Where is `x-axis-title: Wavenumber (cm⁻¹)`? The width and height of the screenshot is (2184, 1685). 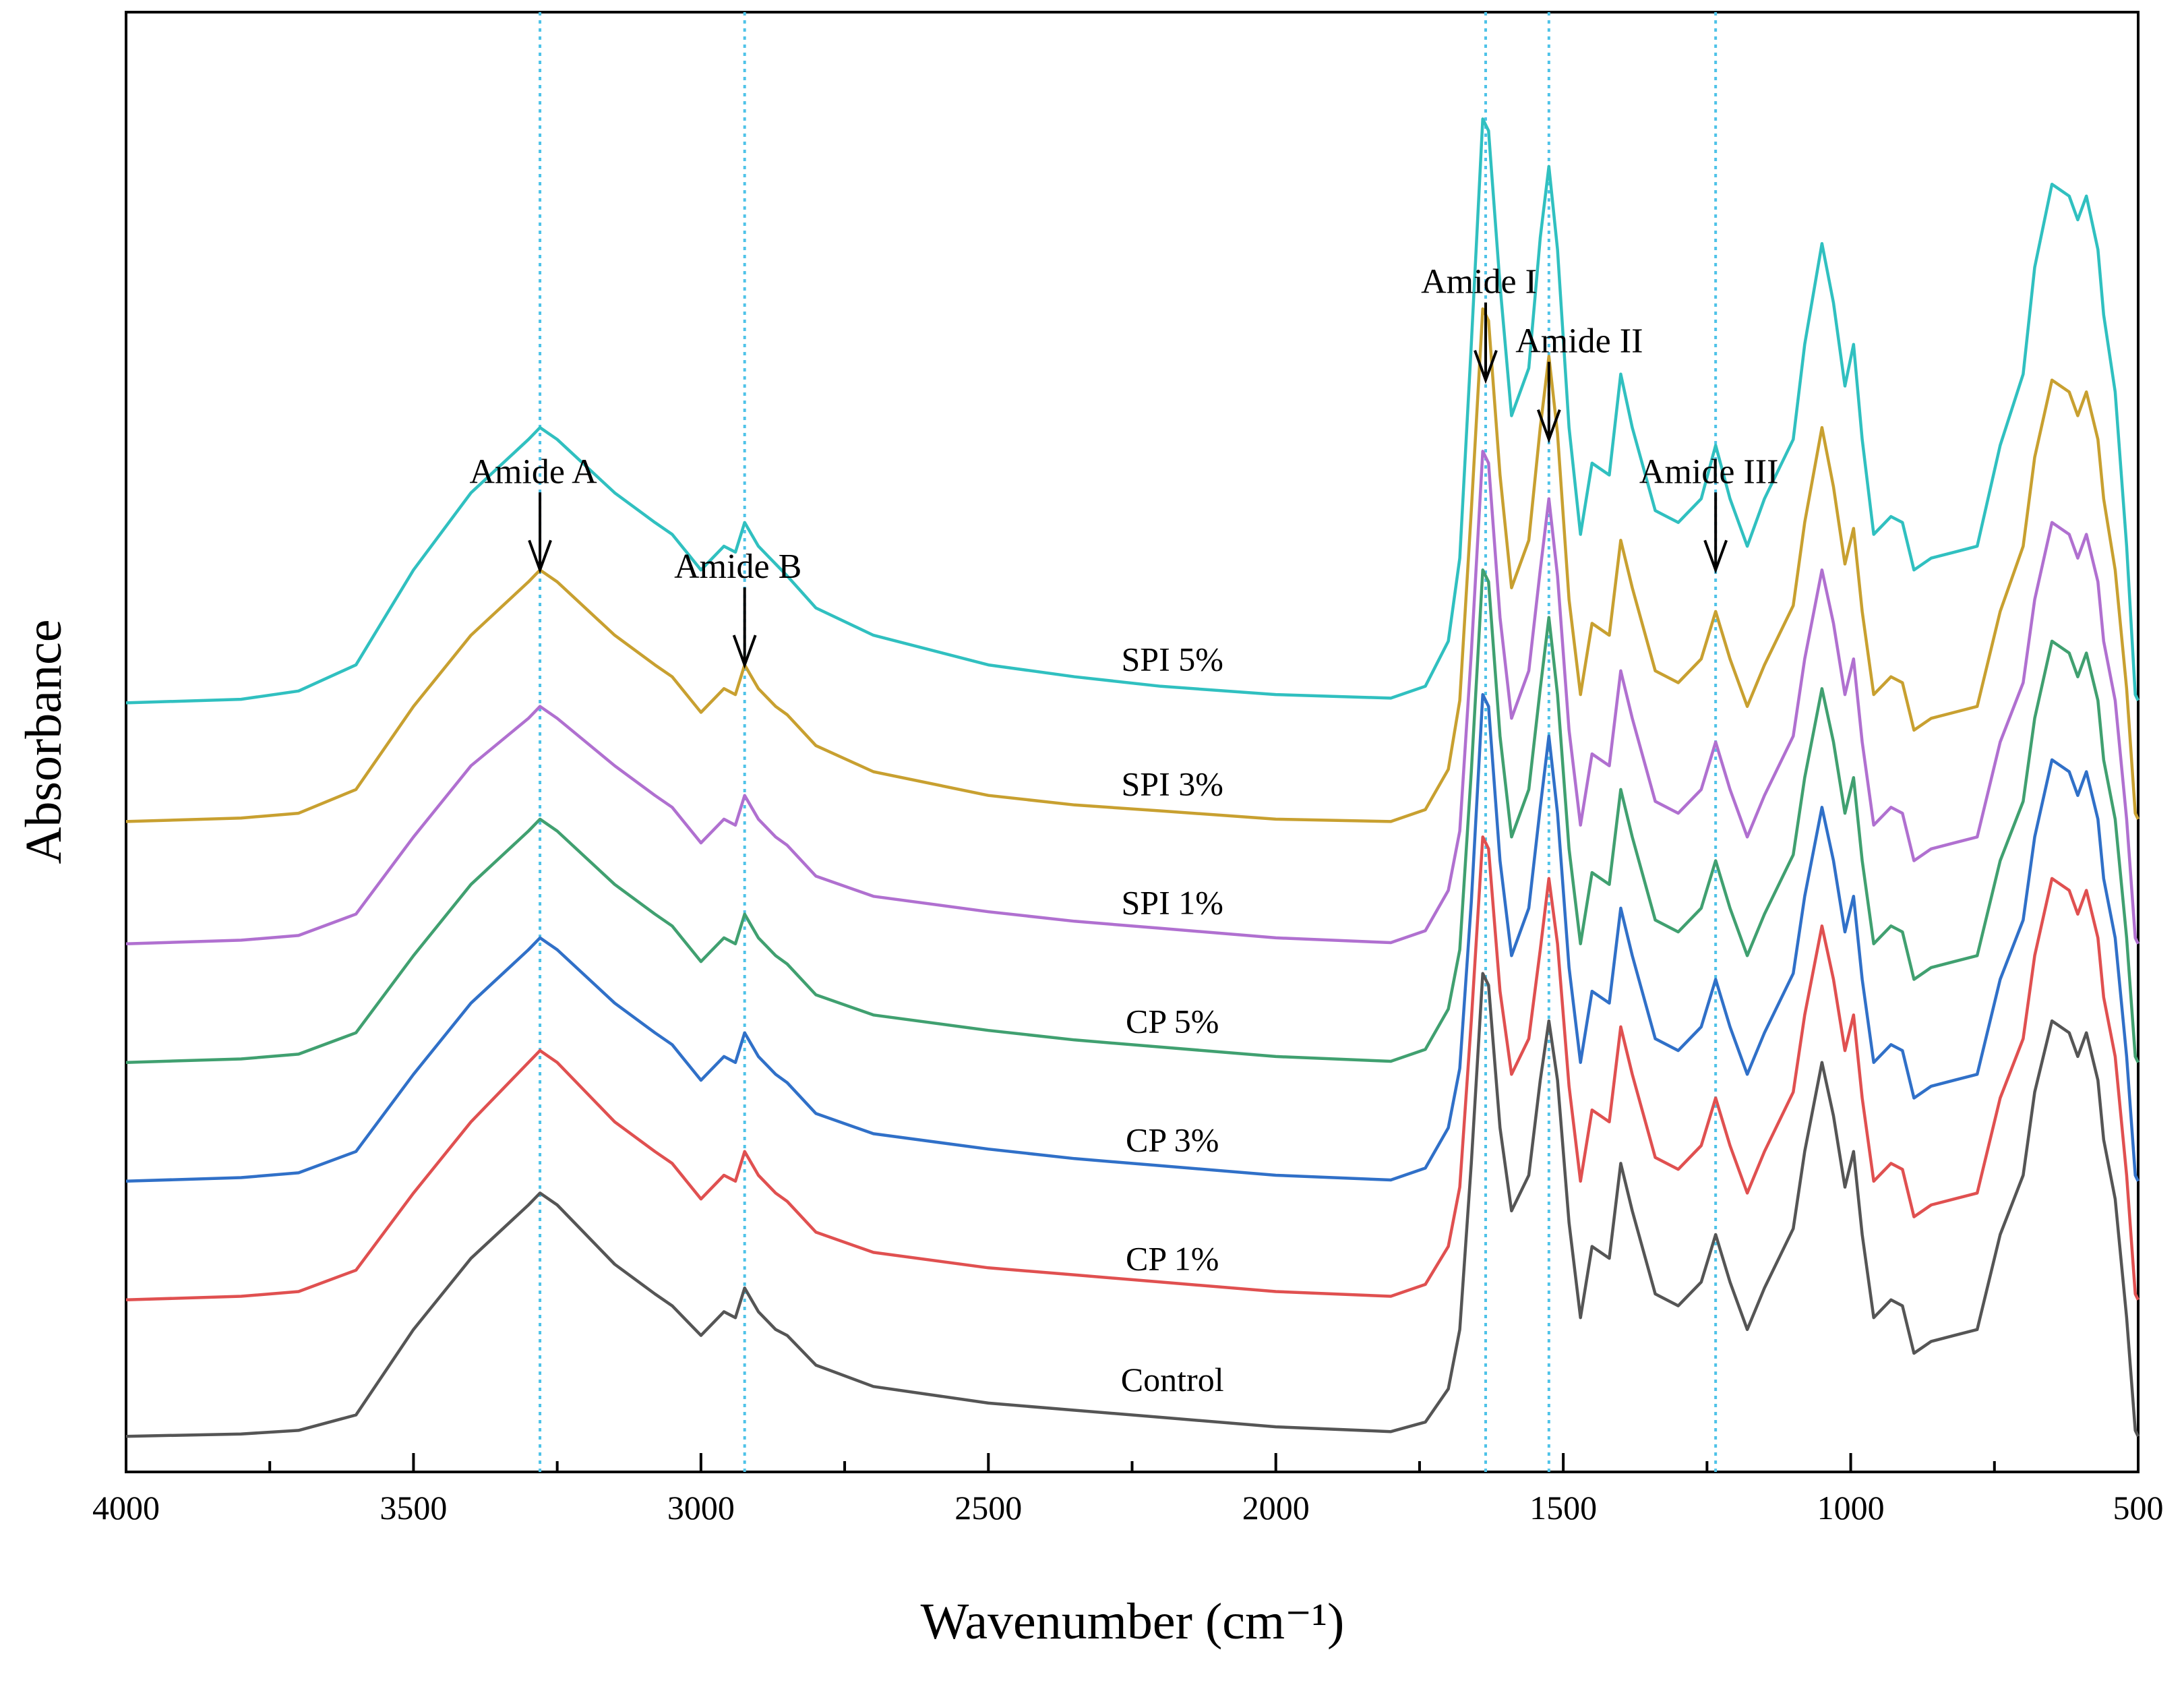 x-axis-title: Wavenumber (cm⁻¹) is located at coordinates (1133, 1621).